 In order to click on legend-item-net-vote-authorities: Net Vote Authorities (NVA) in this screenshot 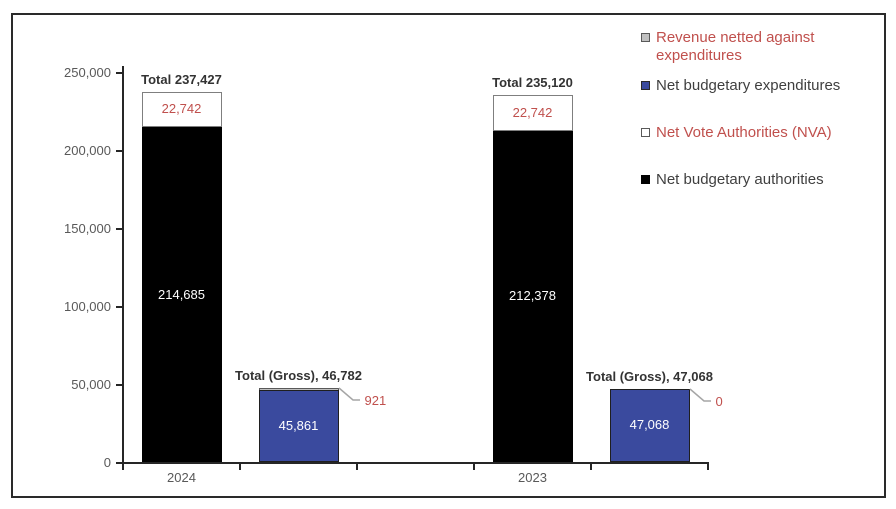, I will do `click(765, 133)`.